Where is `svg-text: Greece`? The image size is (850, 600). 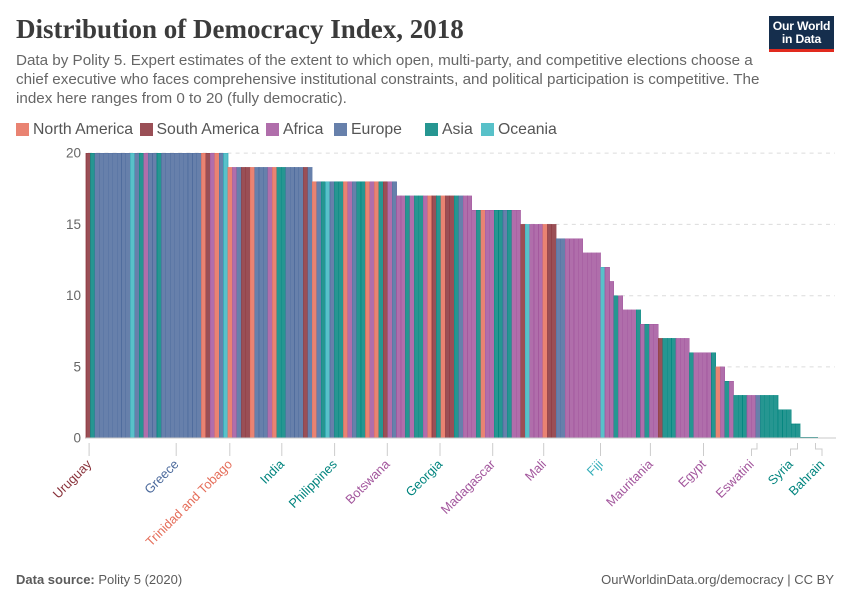 svg-text: Greece is located at coordinates (161, 477).